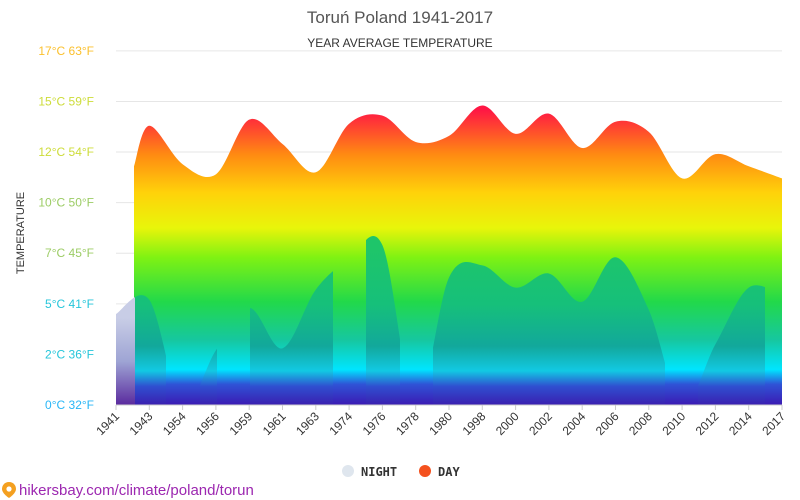  Describe the element at coordinates (141, 423) in the screenshot. I see `x-tick-label: 1943` at that location.